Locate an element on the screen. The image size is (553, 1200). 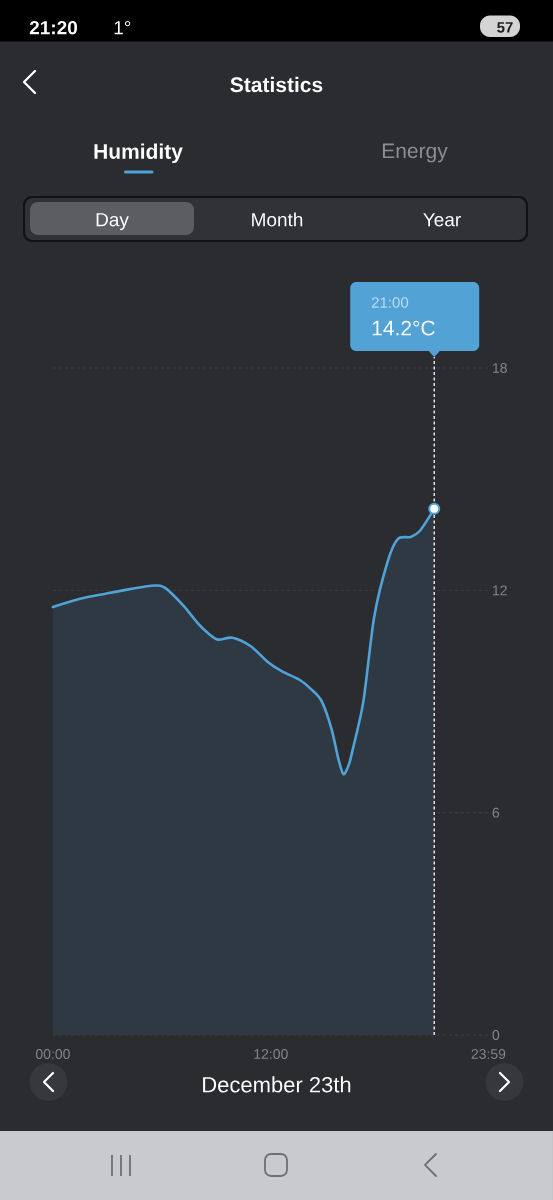
x-tick-label: 00:00 is located at coordinates (52, 1054).